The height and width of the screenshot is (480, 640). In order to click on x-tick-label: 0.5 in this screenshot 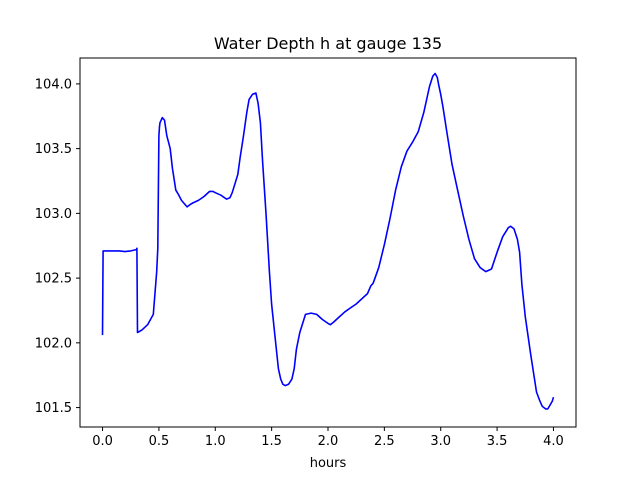, I will do `click(159, 441)`.